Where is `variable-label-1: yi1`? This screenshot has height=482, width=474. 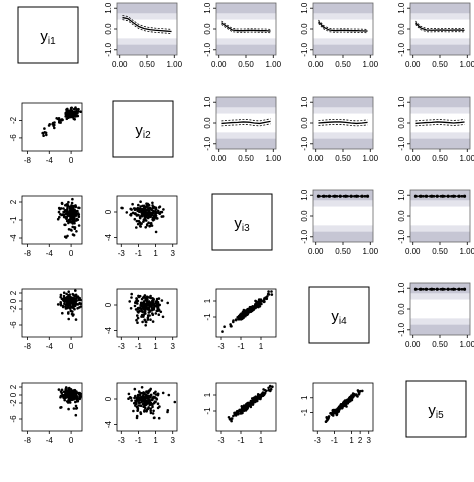
variable-label-1: yi1 is located at coordinates (48, 37).